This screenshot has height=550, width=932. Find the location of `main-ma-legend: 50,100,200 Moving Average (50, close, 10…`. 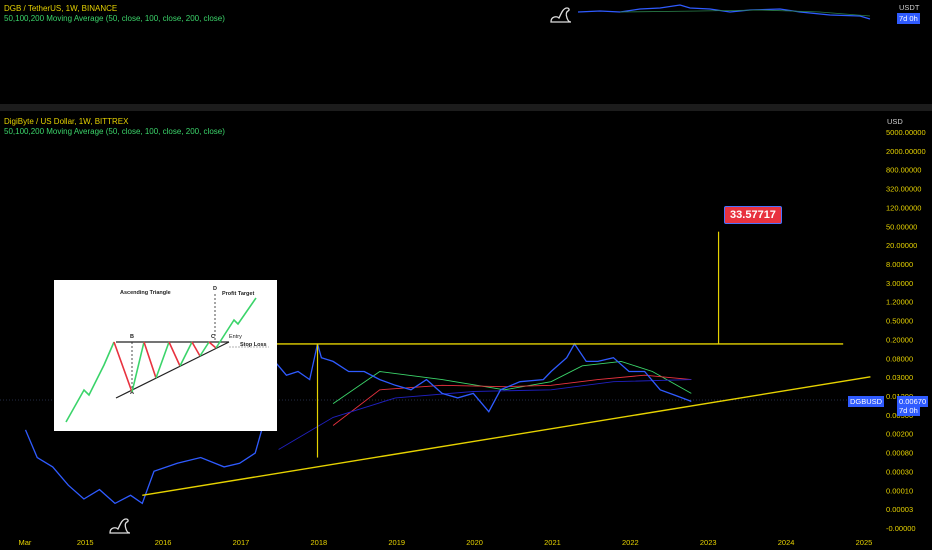

main-ma-legend: 50,100,200 Moving Average (50, close, 10… is located at coordinates (114, 131).